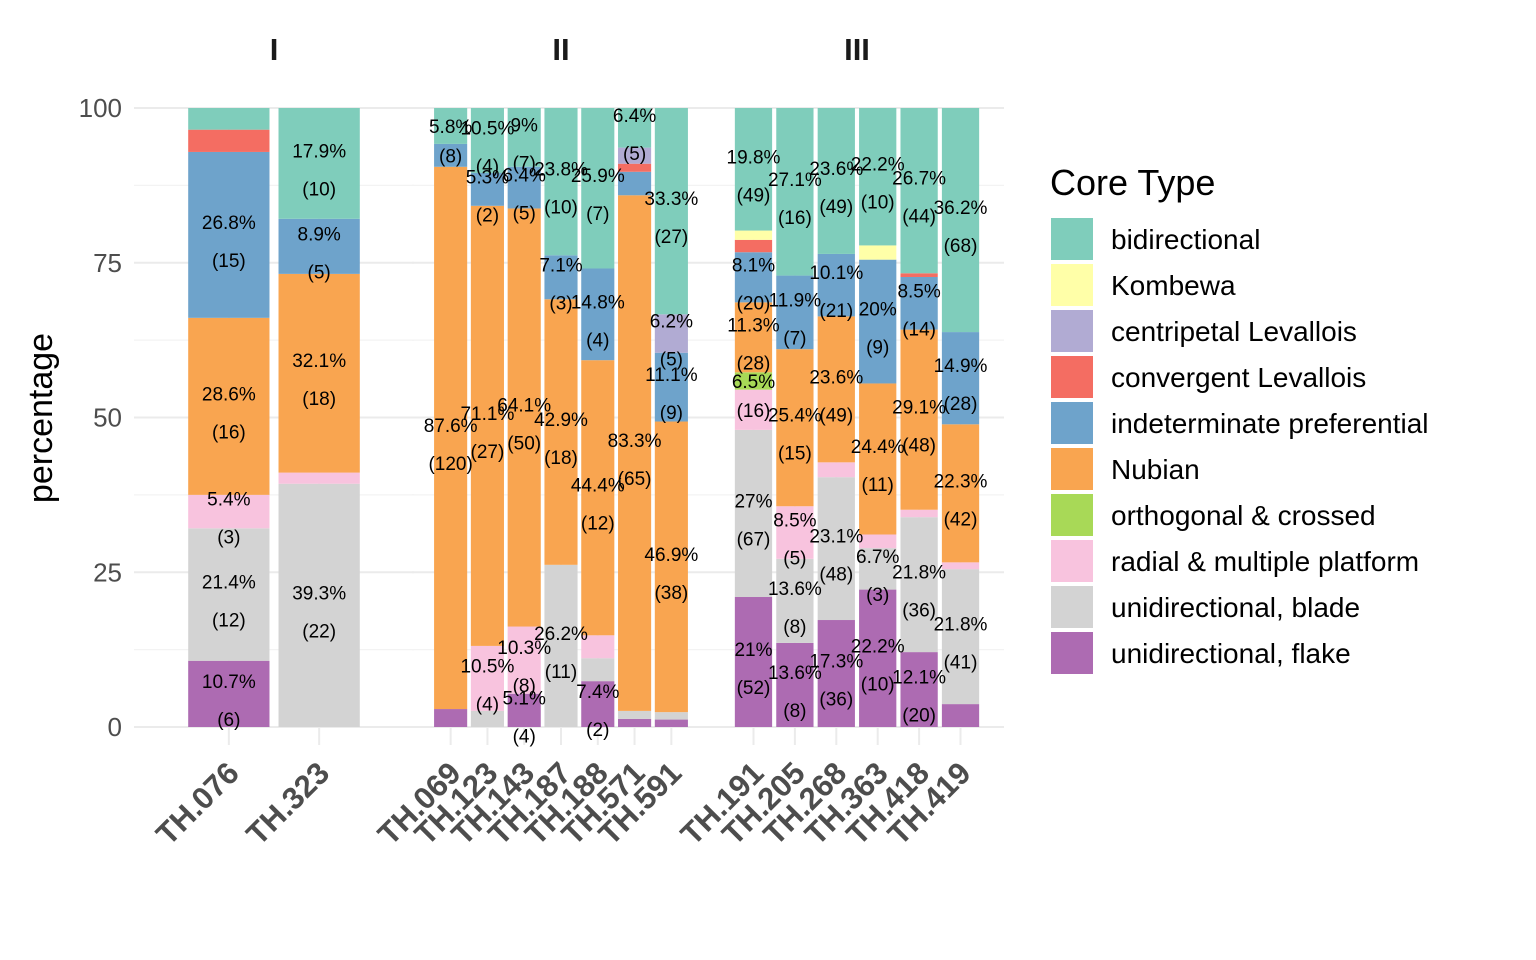 This screenshot has width=1536, height=960. I want to click on segment-count-label: (48), so click(919, 446).